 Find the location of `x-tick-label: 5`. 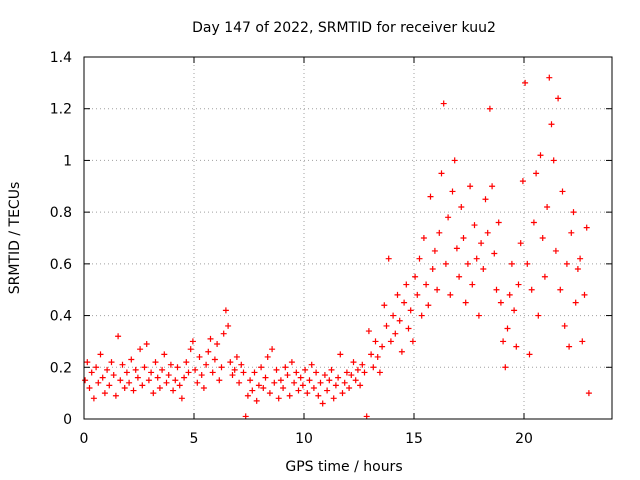

x-tick-label: 5 is located at coordinates (194, 439).